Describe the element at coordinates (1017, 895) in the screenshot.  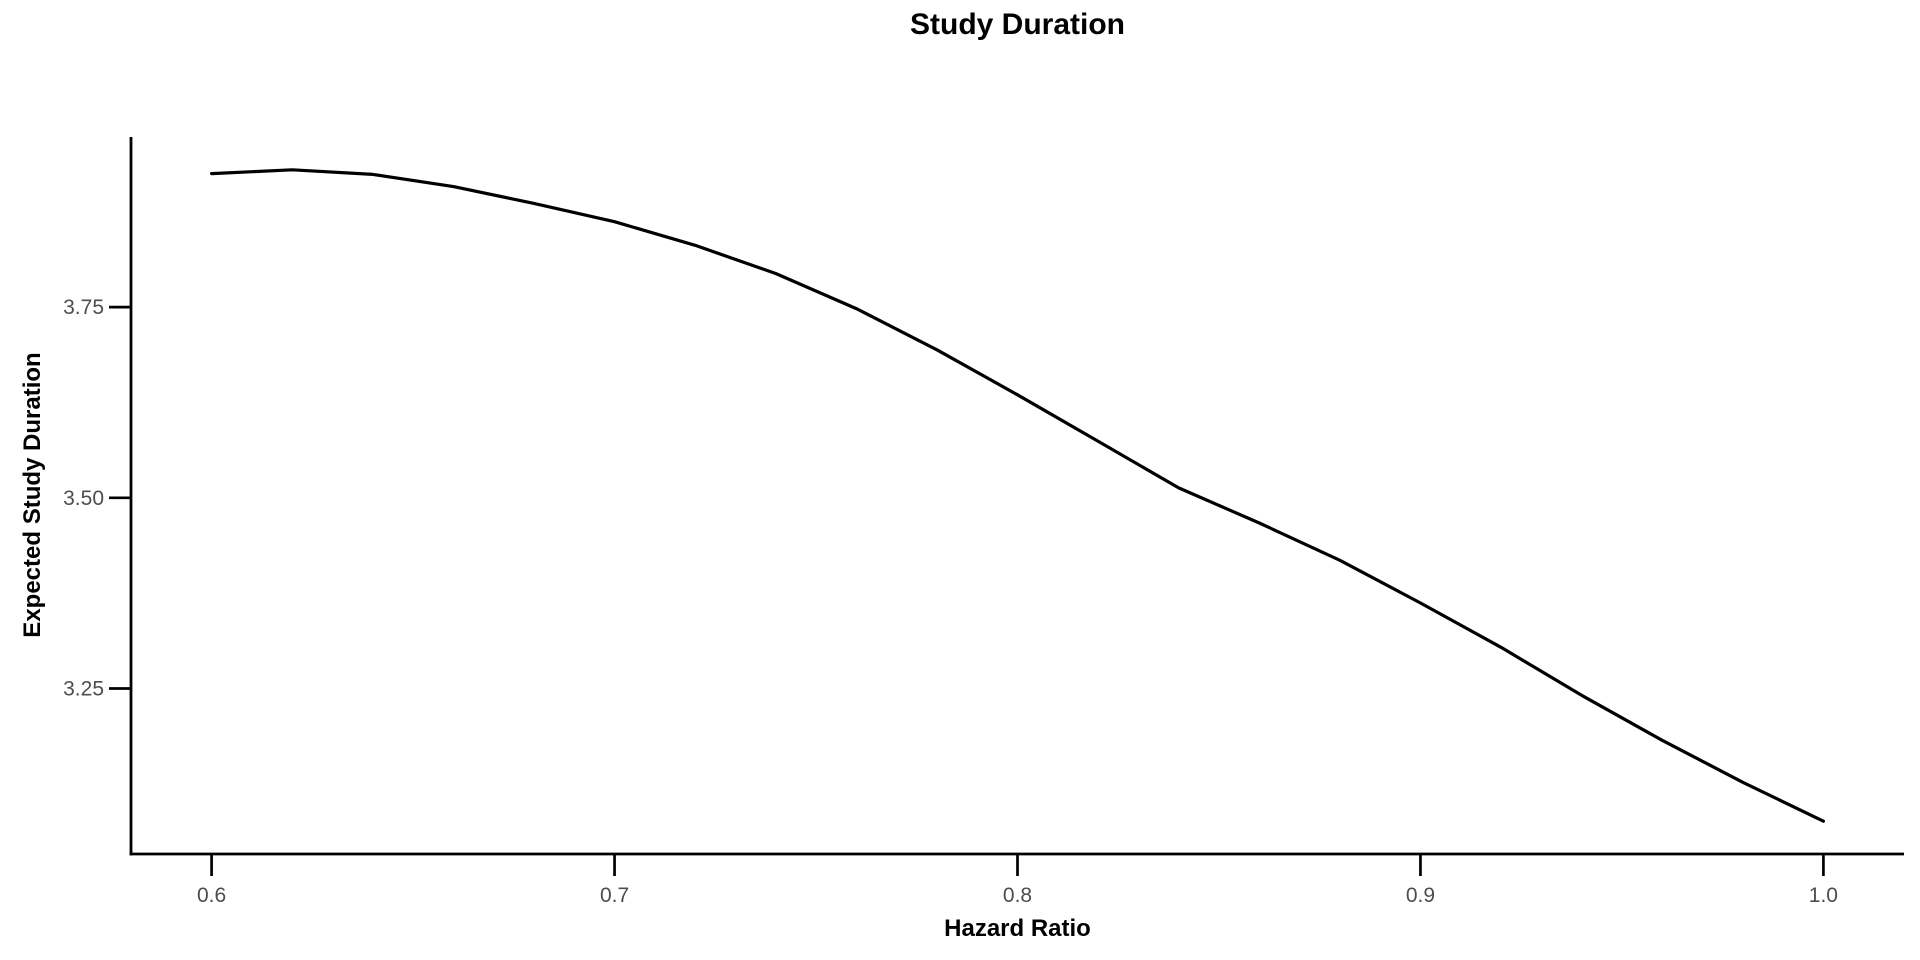
I see `x-tick-label: 0.8` at that location.